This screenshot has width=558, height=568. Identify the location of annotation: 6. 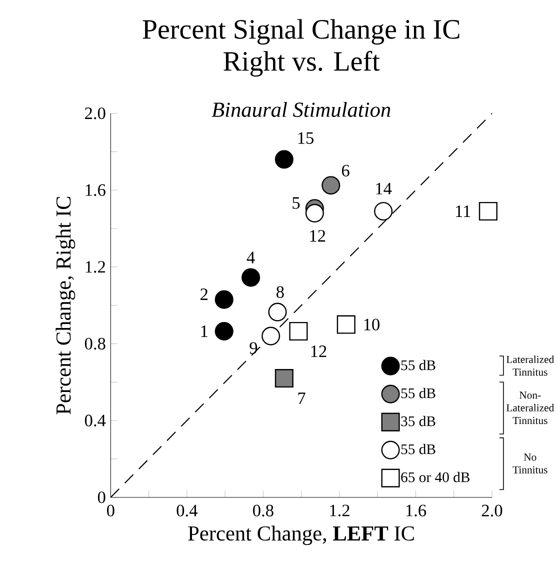
(346, 170).